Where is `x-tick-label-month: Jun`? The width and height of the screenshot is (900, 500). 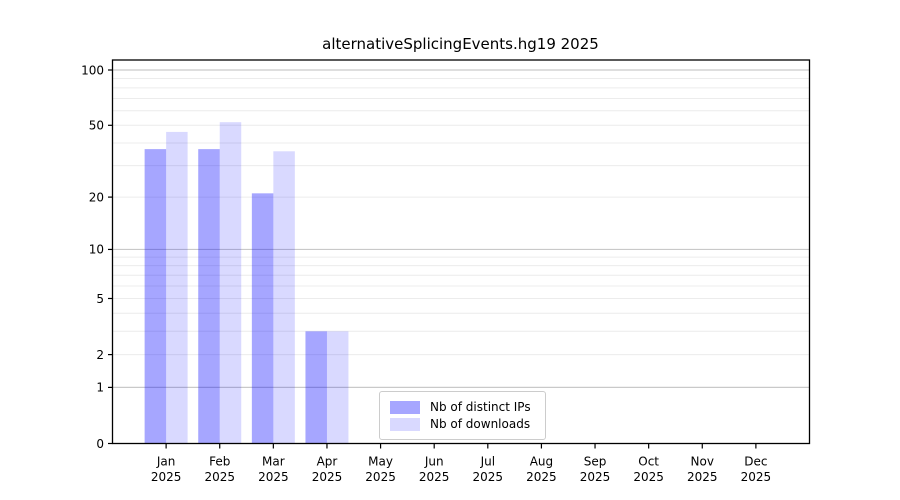
x-tick-label-month: Jun is located at coordinates (434, 462).